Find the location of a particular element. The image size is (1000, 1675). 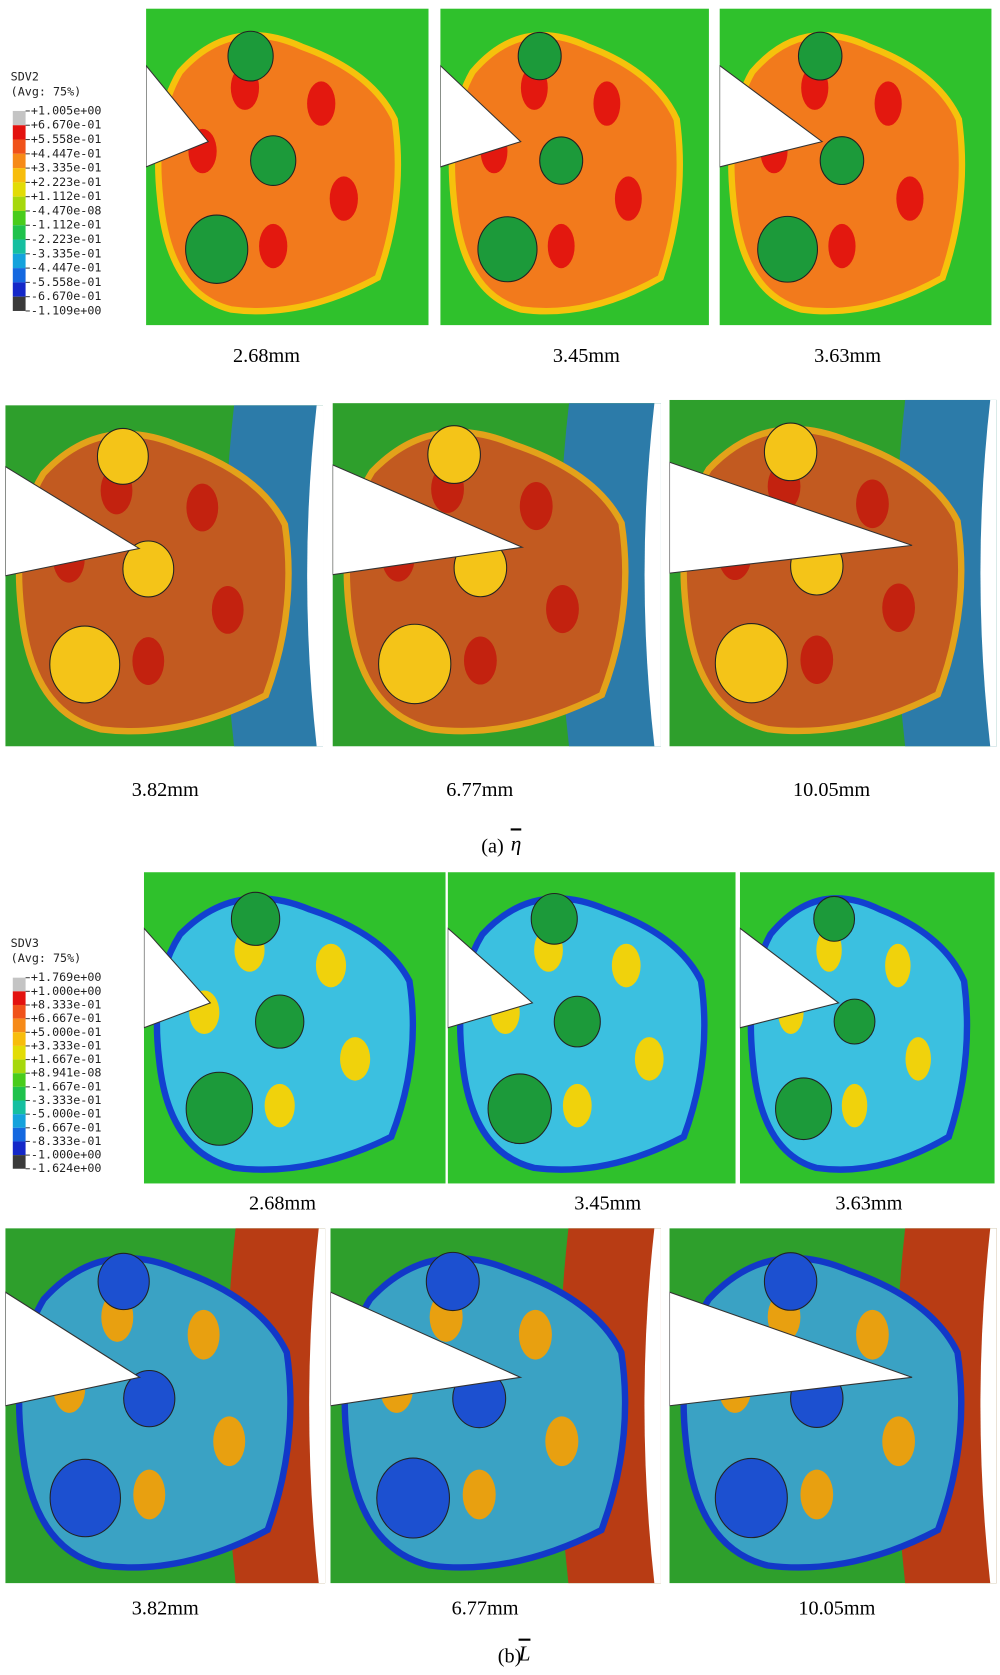

part-a-symbol: η is located at coordinates (516, 843).